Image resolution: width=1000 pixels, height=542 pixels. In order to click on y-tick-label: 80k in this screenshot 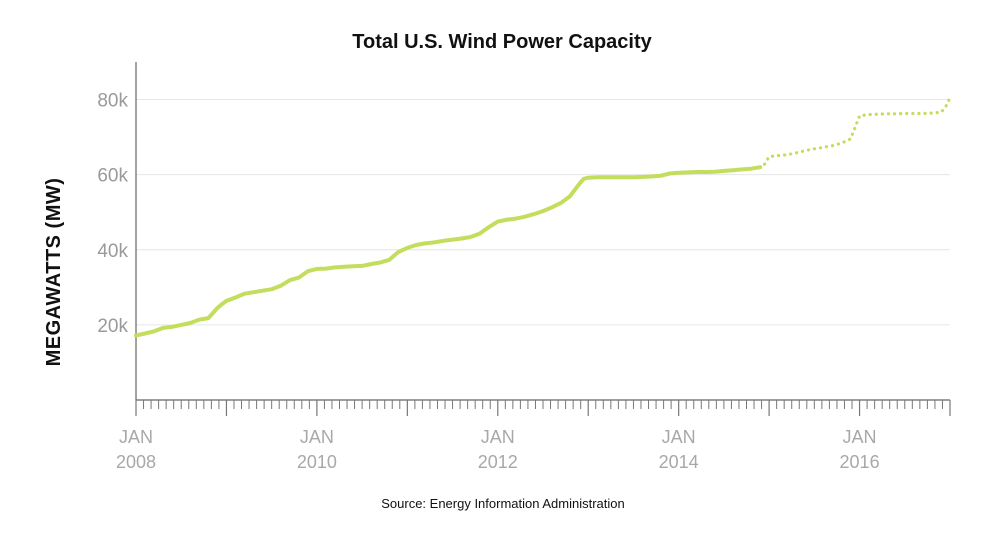, I will do `click(112, 101)`.